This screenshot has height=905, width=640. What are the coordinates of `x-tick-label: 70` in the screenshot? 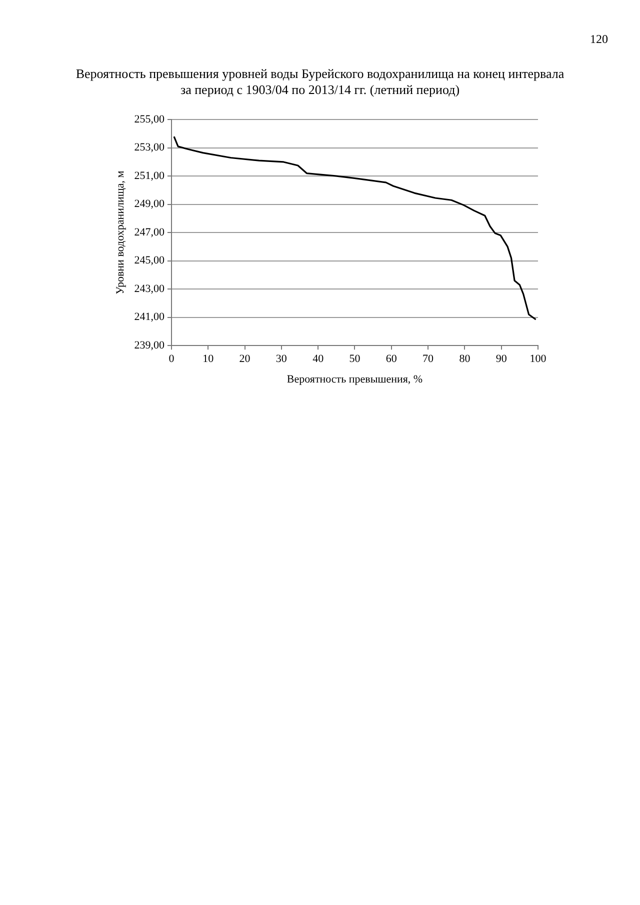 It's located at (428, 359).